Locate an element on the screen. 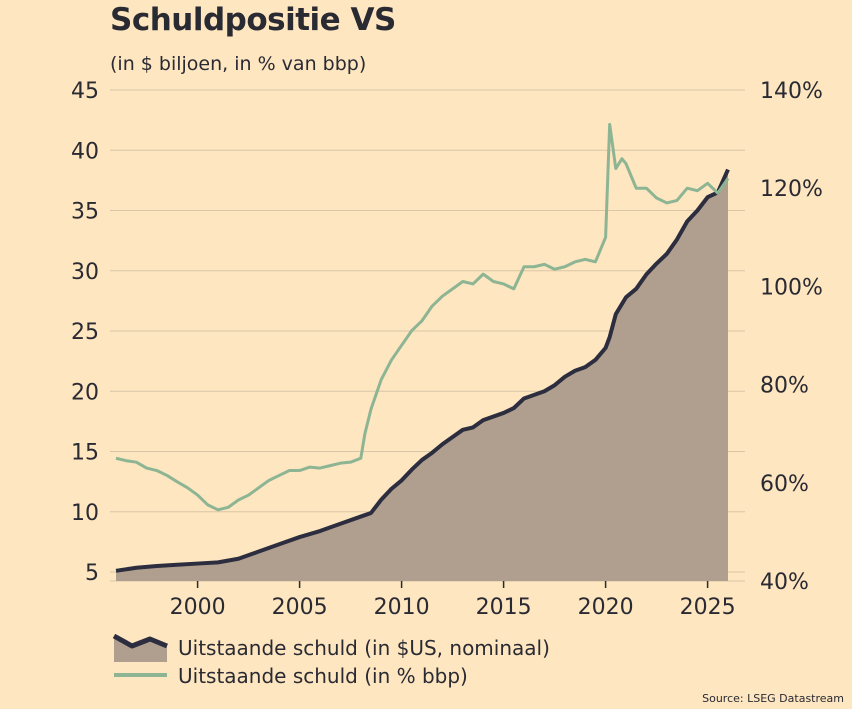 This screenshot has height=709, width=852. y-left-tick-label: 45 is located at coordinates (85, 91).